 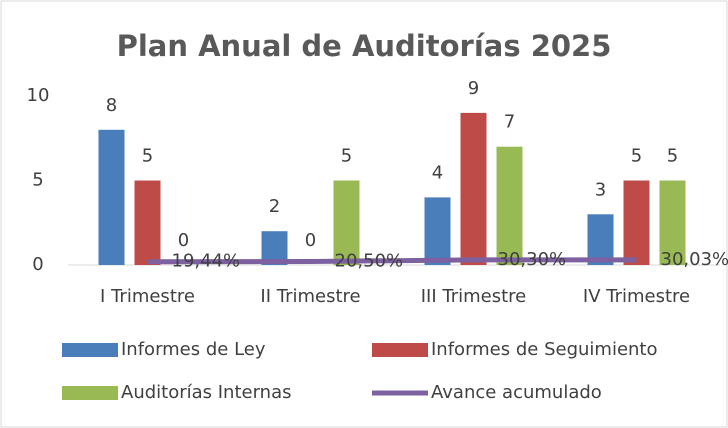 I want to click on line-value-label: 19,44%, so click(x=206, y=261).